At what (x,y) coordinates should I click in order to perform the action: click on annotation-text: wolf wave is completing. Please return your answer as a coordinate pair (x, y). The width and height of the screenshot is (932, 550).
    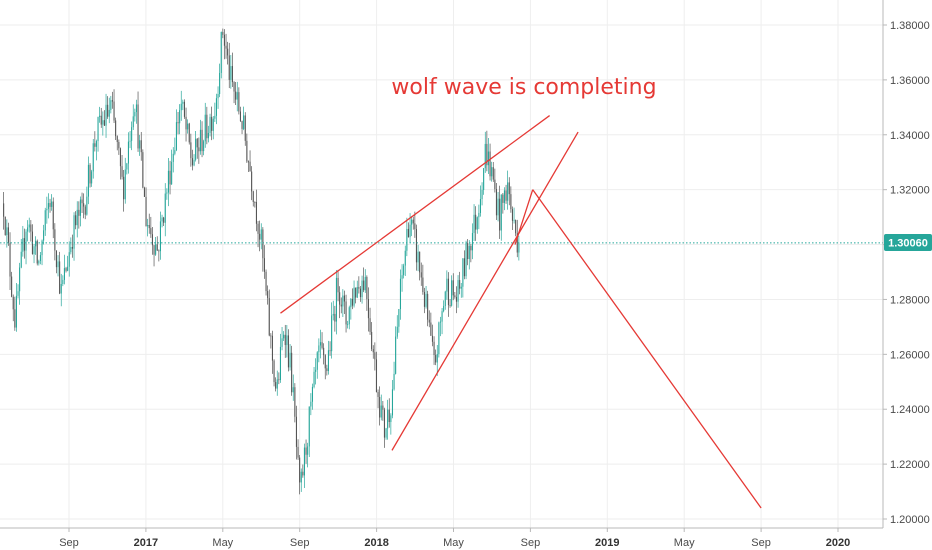
    Looking at the image, I should click on (523, 87).